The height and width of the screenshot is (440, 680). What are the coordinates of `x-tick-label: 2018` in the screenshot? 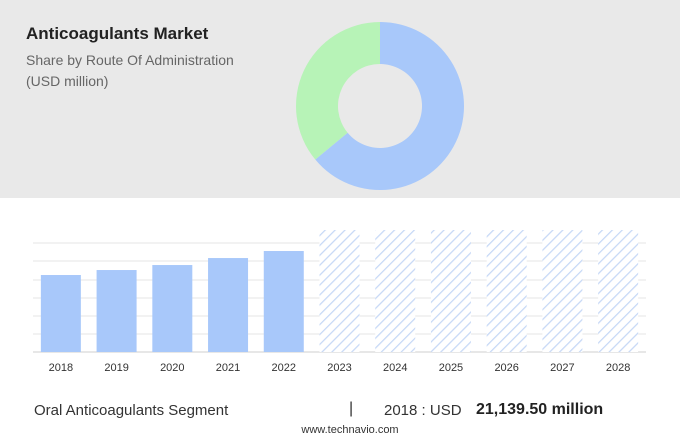 It's located at (61, 368).